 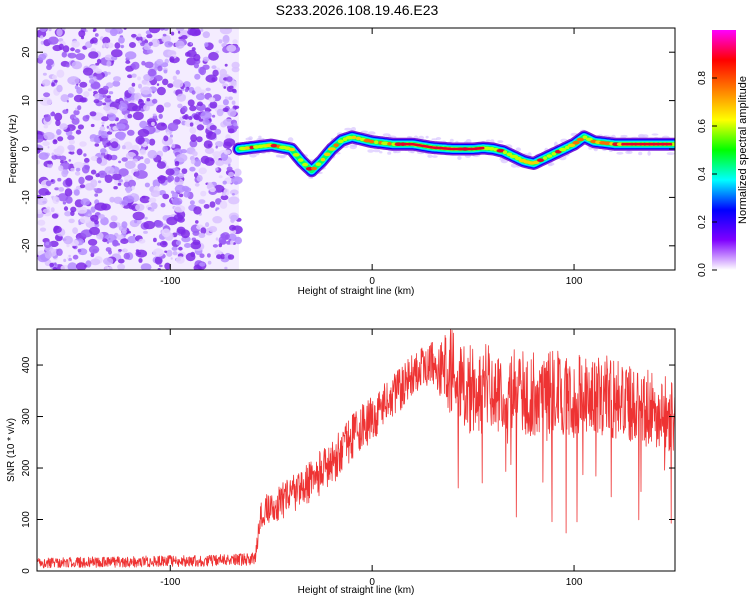 I want to click on colorbar-tick-label: 0.2, so click(x=702, y=222).